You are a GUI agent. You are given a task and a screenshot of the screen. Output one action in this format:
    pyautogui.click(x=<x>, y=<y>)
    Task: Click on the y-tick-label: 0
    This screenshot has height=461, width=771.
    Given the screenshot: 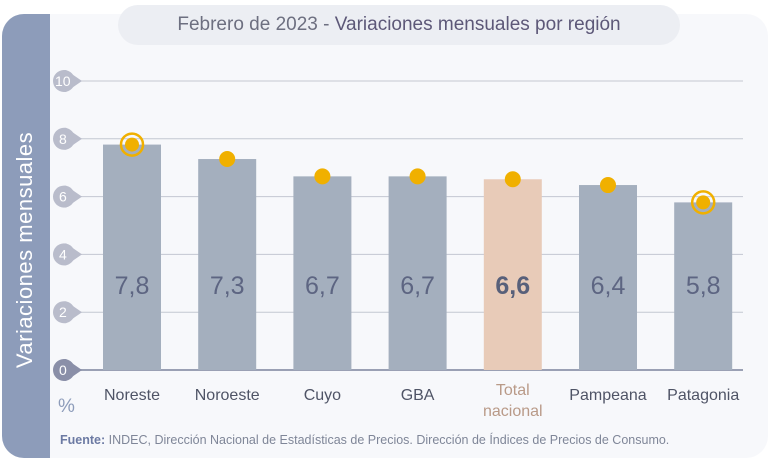 What is the action you would take?
    pyautogui.click(x=63, y=370)
    